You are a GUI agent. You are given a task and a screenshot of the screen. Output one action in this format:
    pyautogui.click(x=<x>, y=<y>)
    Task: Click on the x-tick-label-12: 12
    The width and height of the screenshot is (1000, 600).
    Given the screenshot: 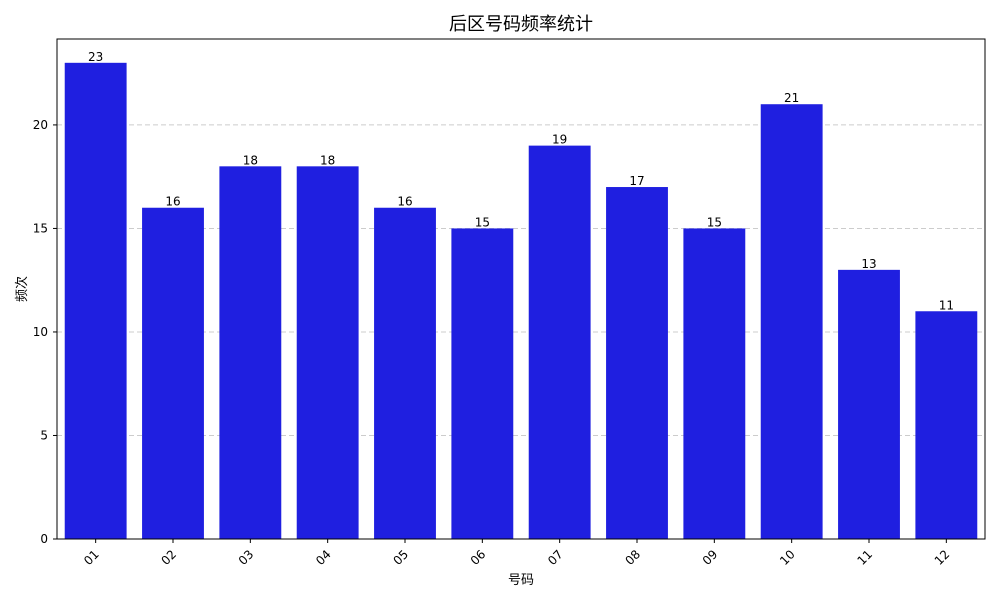 What is the action you would take?
    pyautogui.click(x=942, y=557)
    